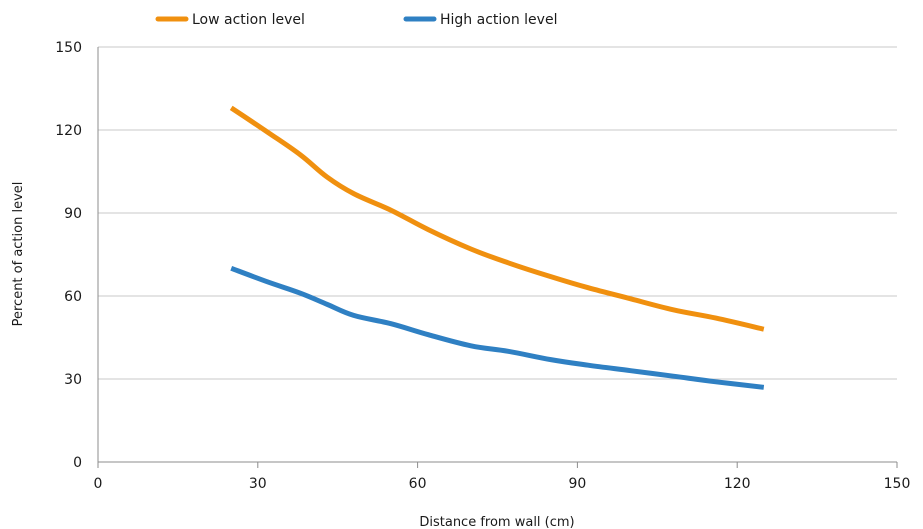 The height and width of the screenshot is (529, 923). I want to click on y-tick-label: 0, so click(77, 463).